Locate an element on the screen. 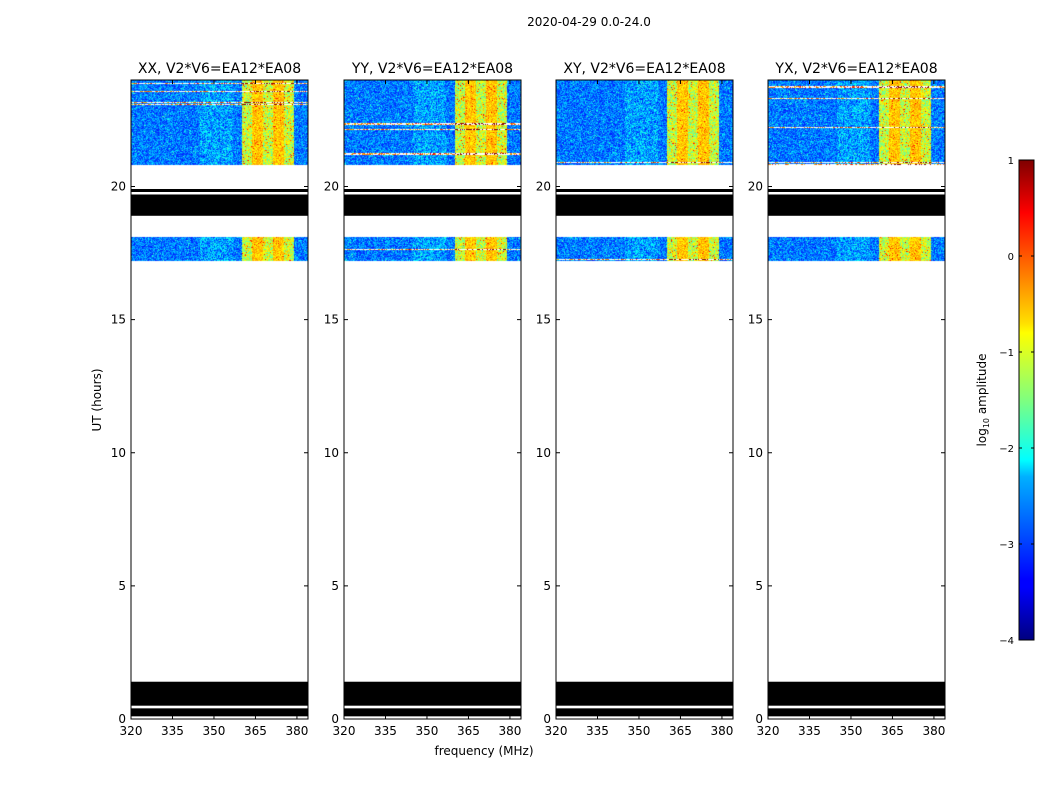 The width and height of the screenshot is (1050, 800). colorbar-tick-label: 1 is located at coordinates (1011, 161).